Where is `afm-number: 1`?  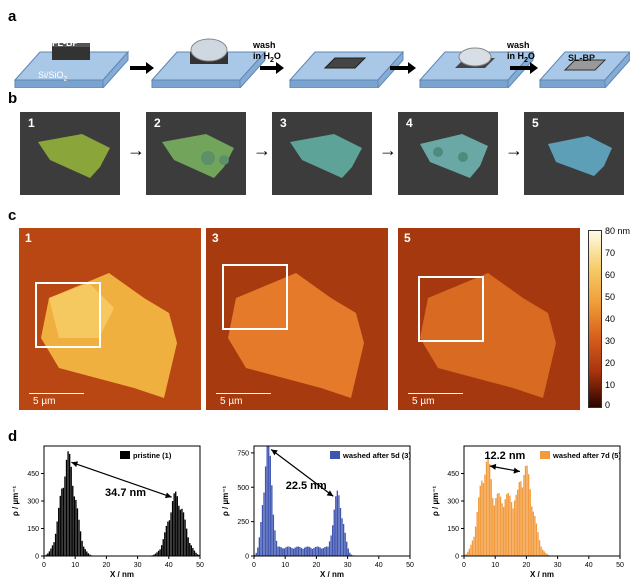
afm-number: 1 is located at coordinates (28, 238).